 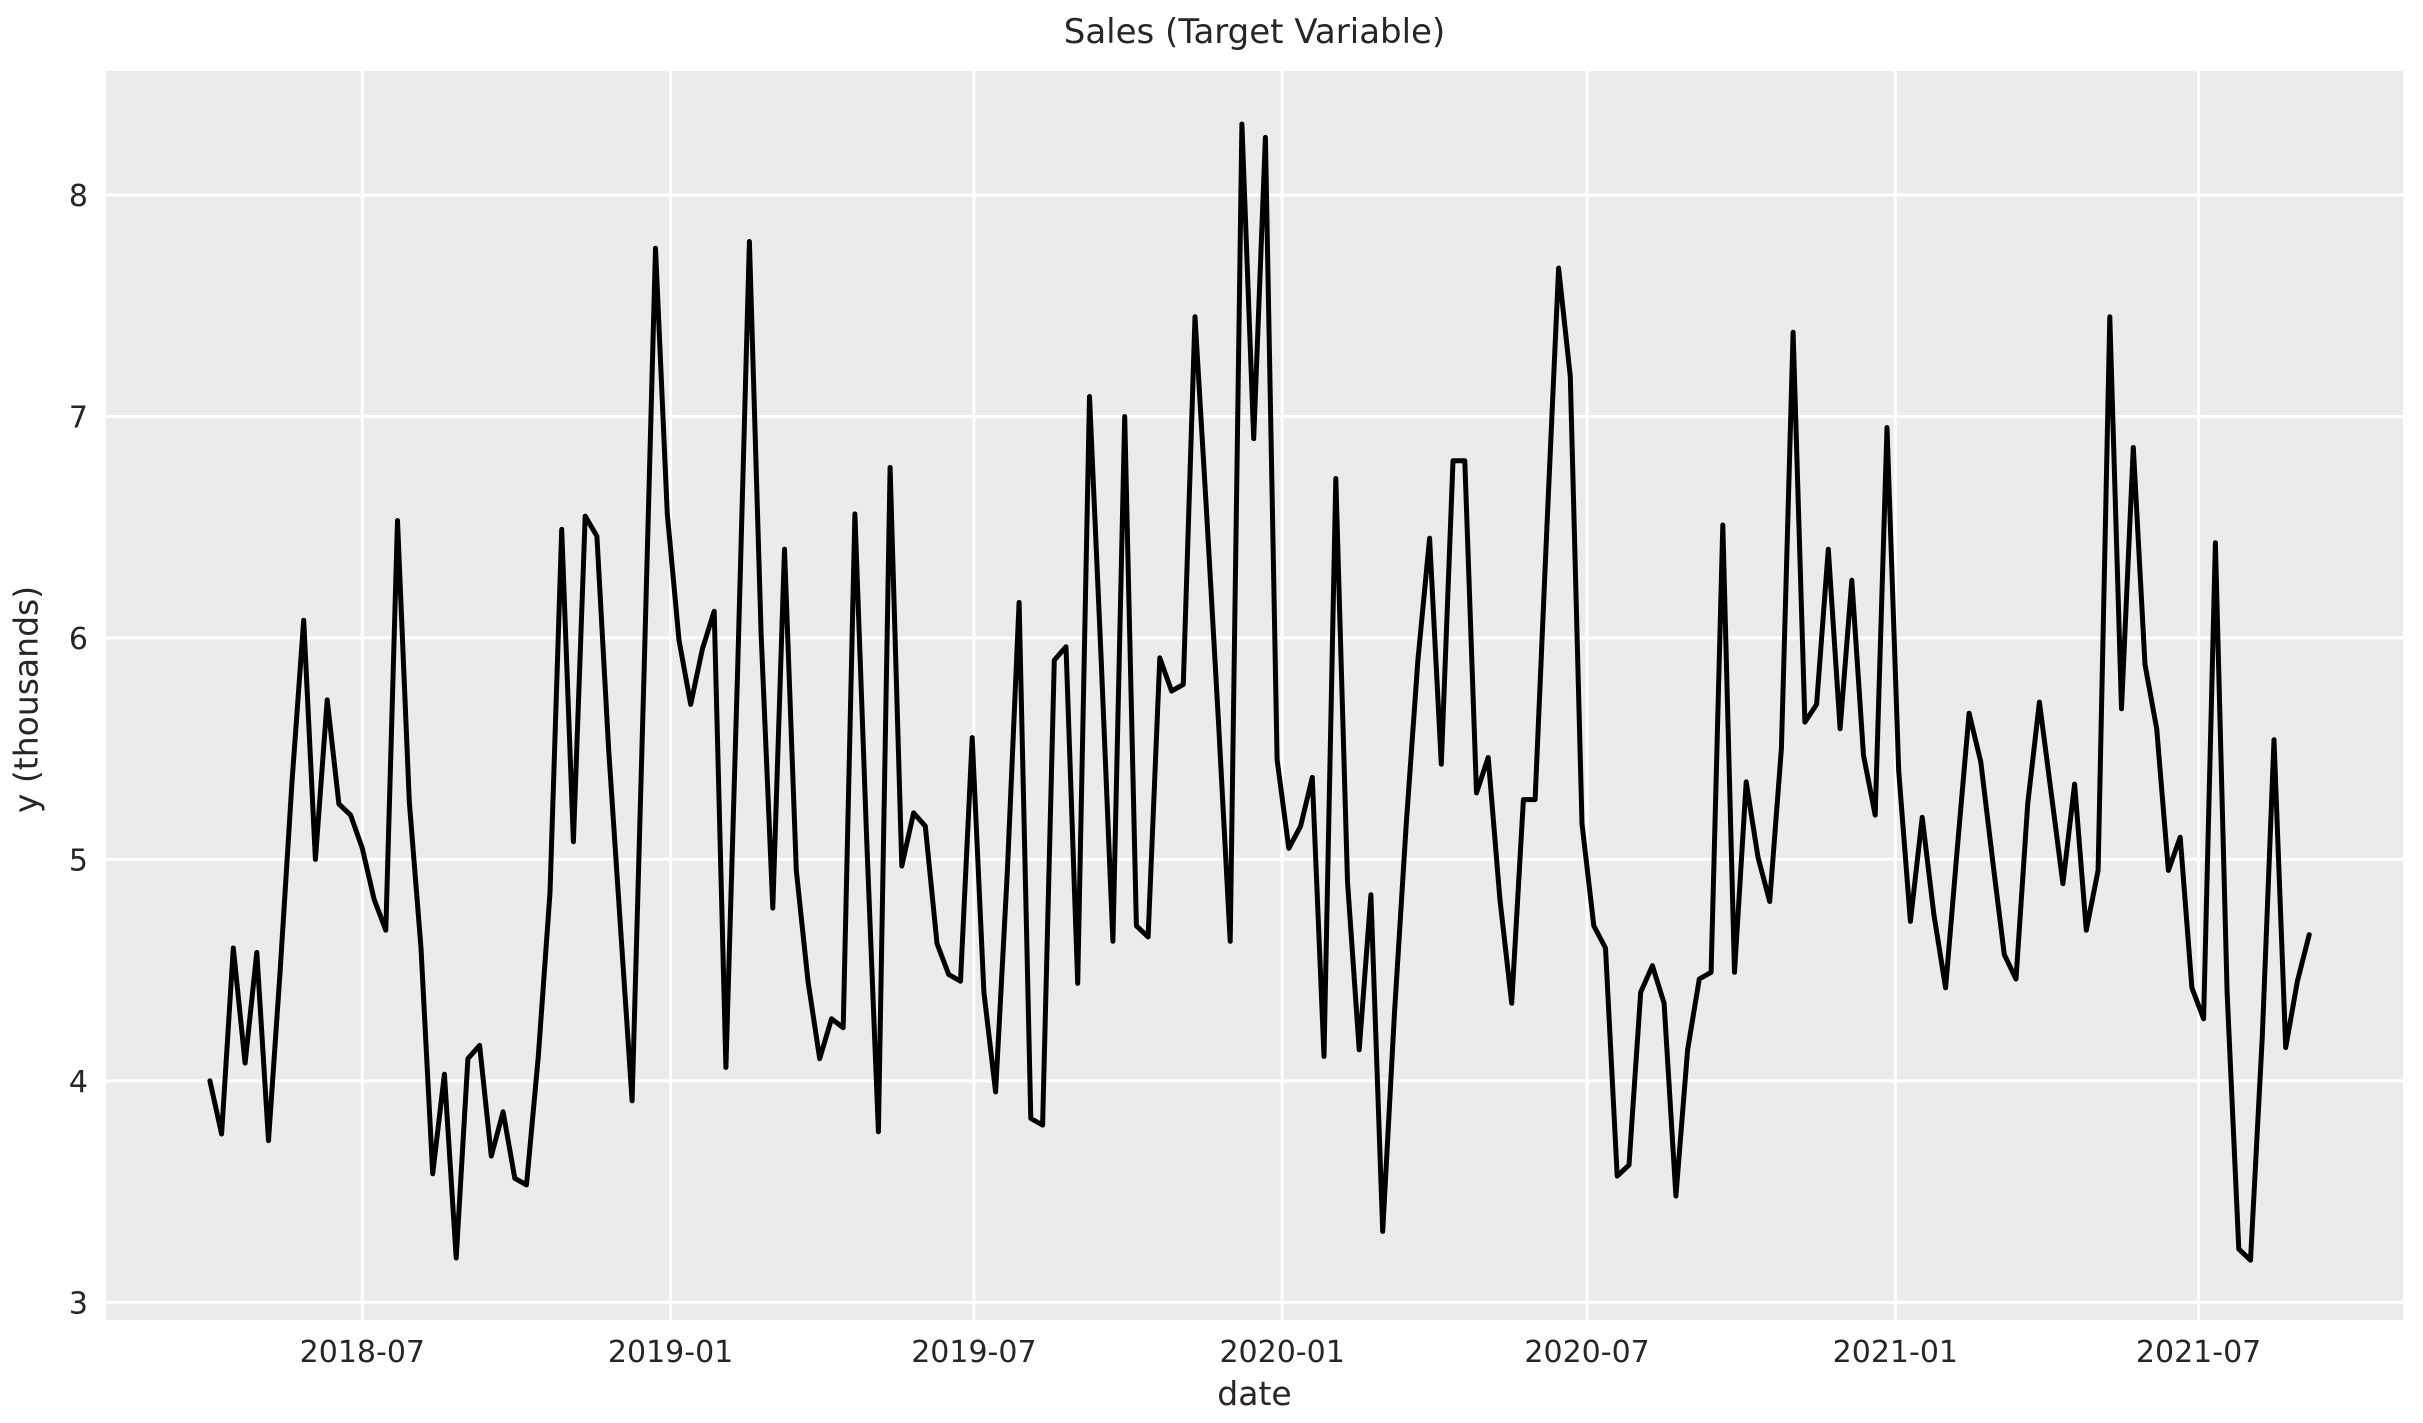 What do you see at coordinates (1254, 32) in the screenshot?
I see `chart-title: Sales (Target Variable)` at bounding box center [1254, 32].